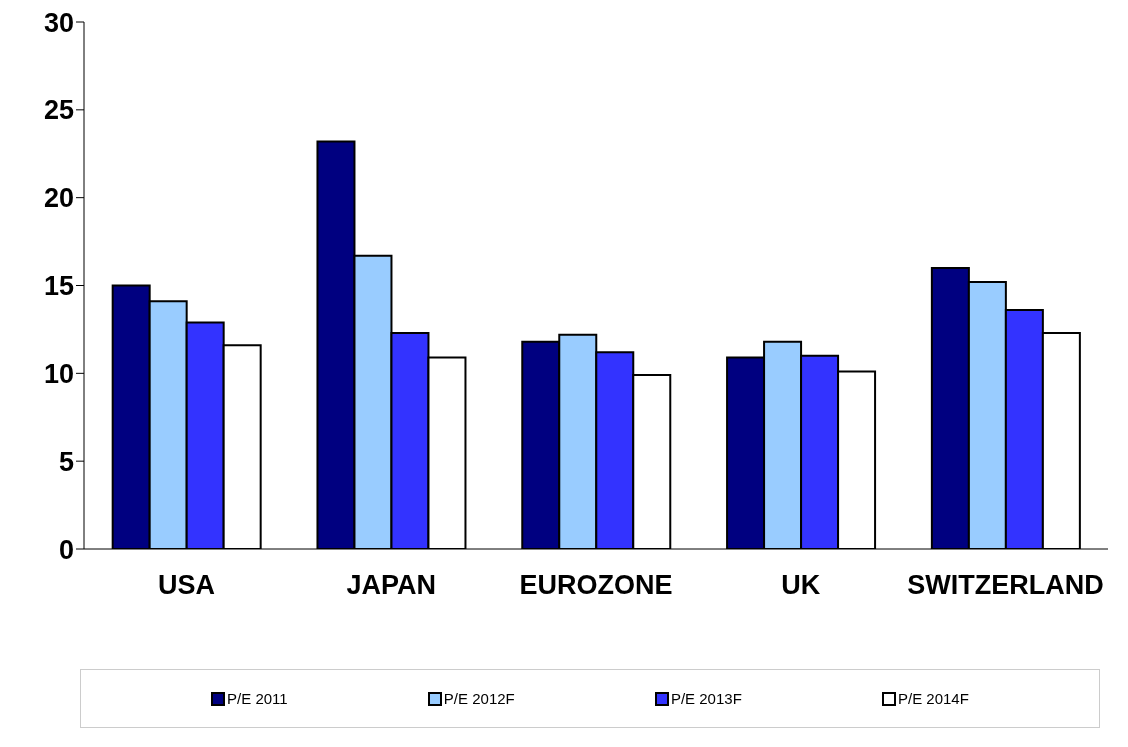 Image resolution: width=1128 pixels, height=747 pixels. I want to click on legend-label: P/E 2011, so click(257, 698).